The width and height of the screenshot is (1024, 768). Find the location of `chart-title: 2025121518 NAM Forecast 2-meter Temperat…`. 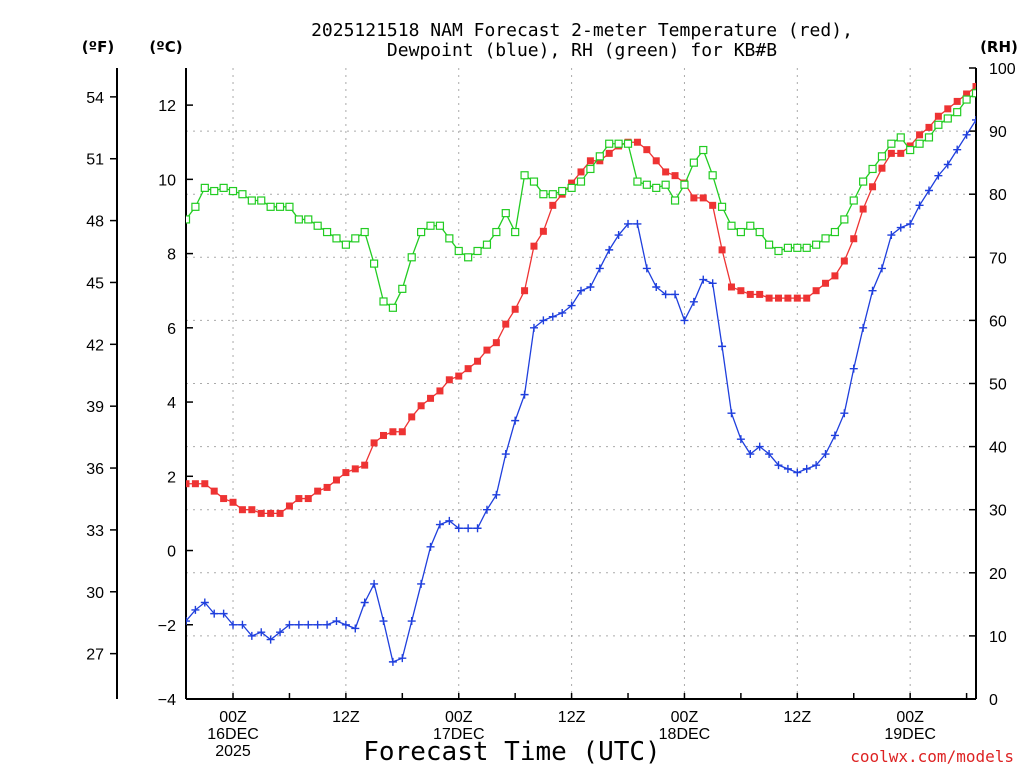

chart-title: 2025121518 NAM Forecast 2-meter Temperat… is located at coordinates (582, 30).